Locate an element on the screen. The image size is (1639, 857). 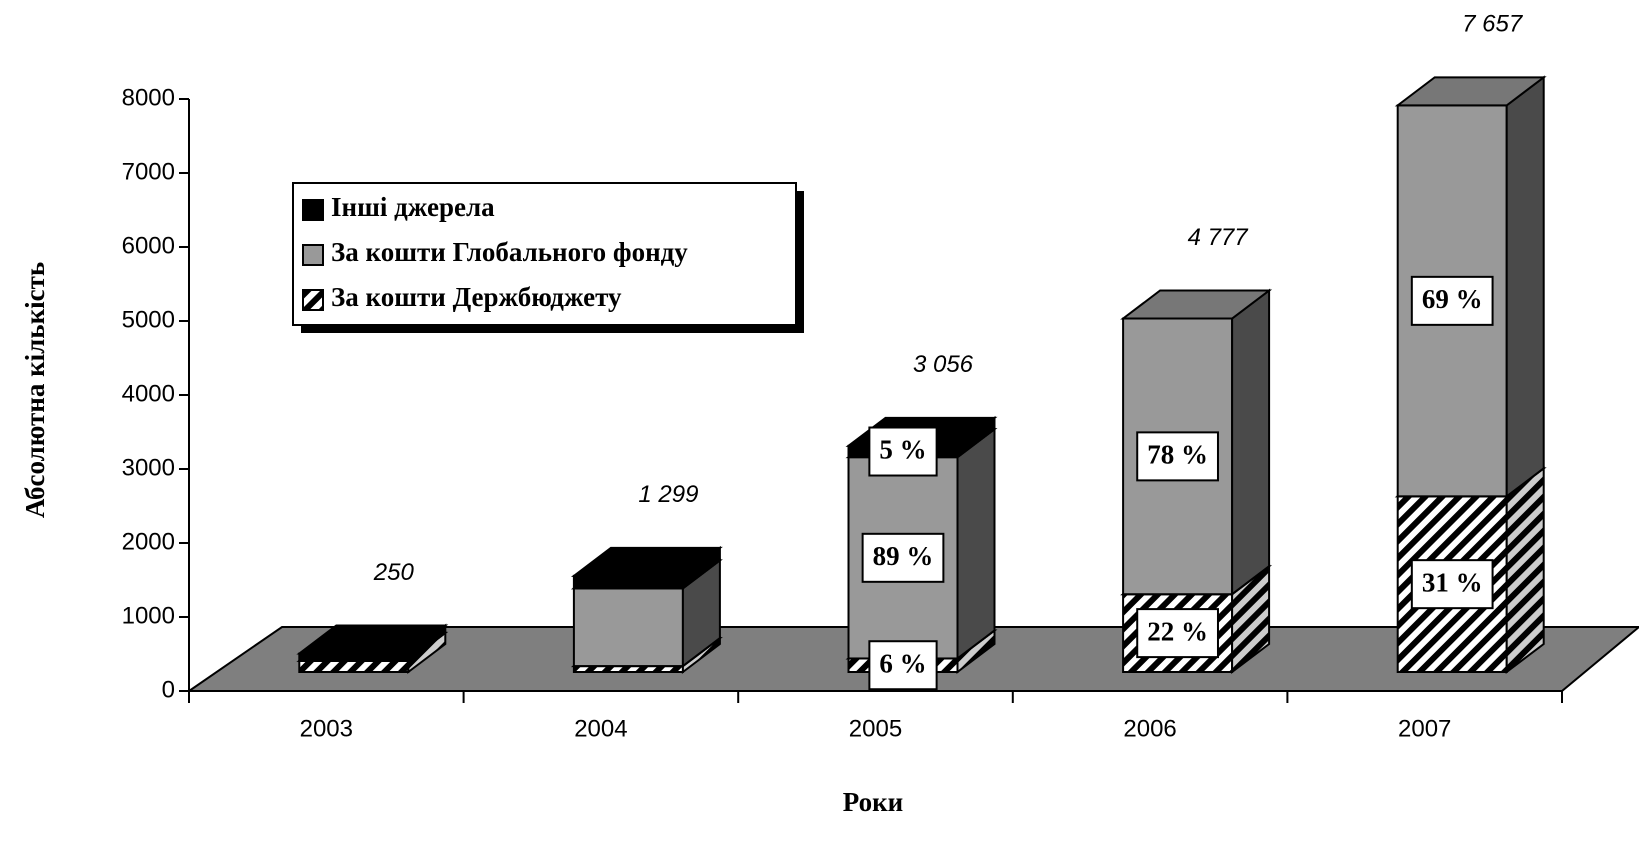
total-label: 3 056 is located at coordinates (943, 364).